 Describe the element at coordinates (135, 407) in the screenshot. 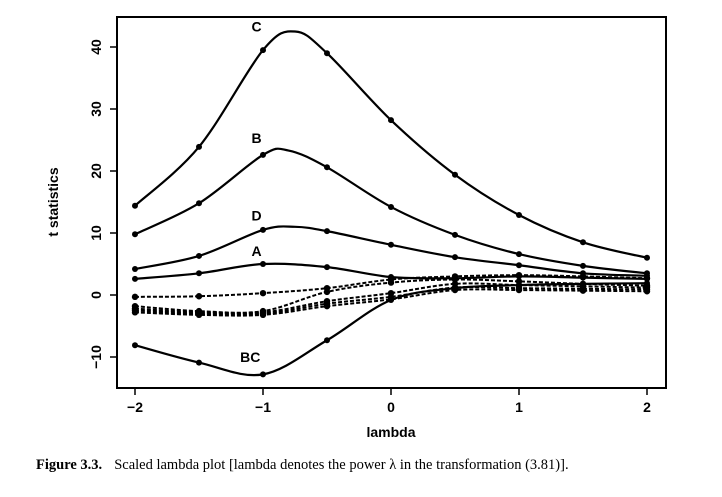

I see `x-tick-label: −2` at that location.